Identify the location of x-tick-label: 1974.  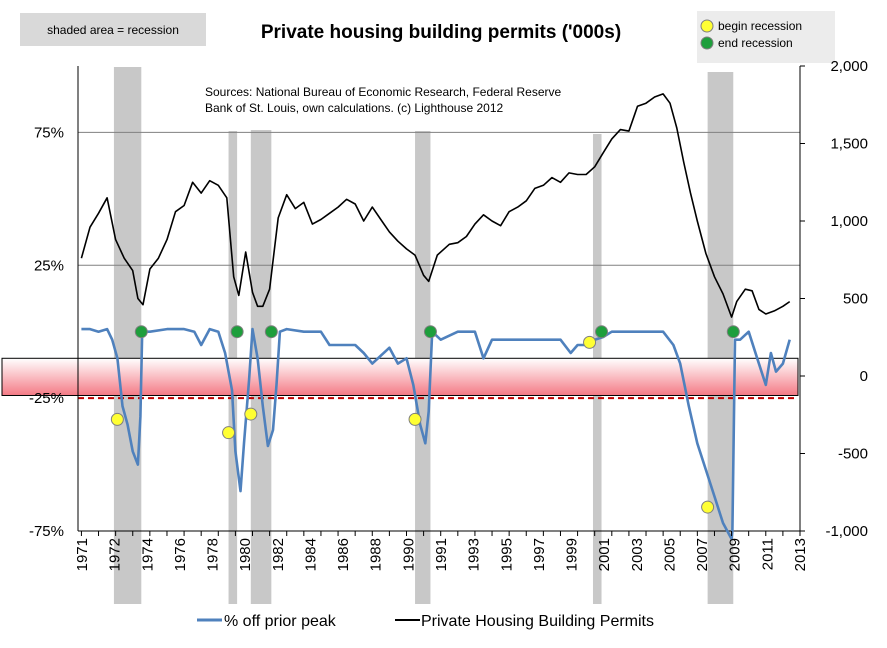
(147, 554).